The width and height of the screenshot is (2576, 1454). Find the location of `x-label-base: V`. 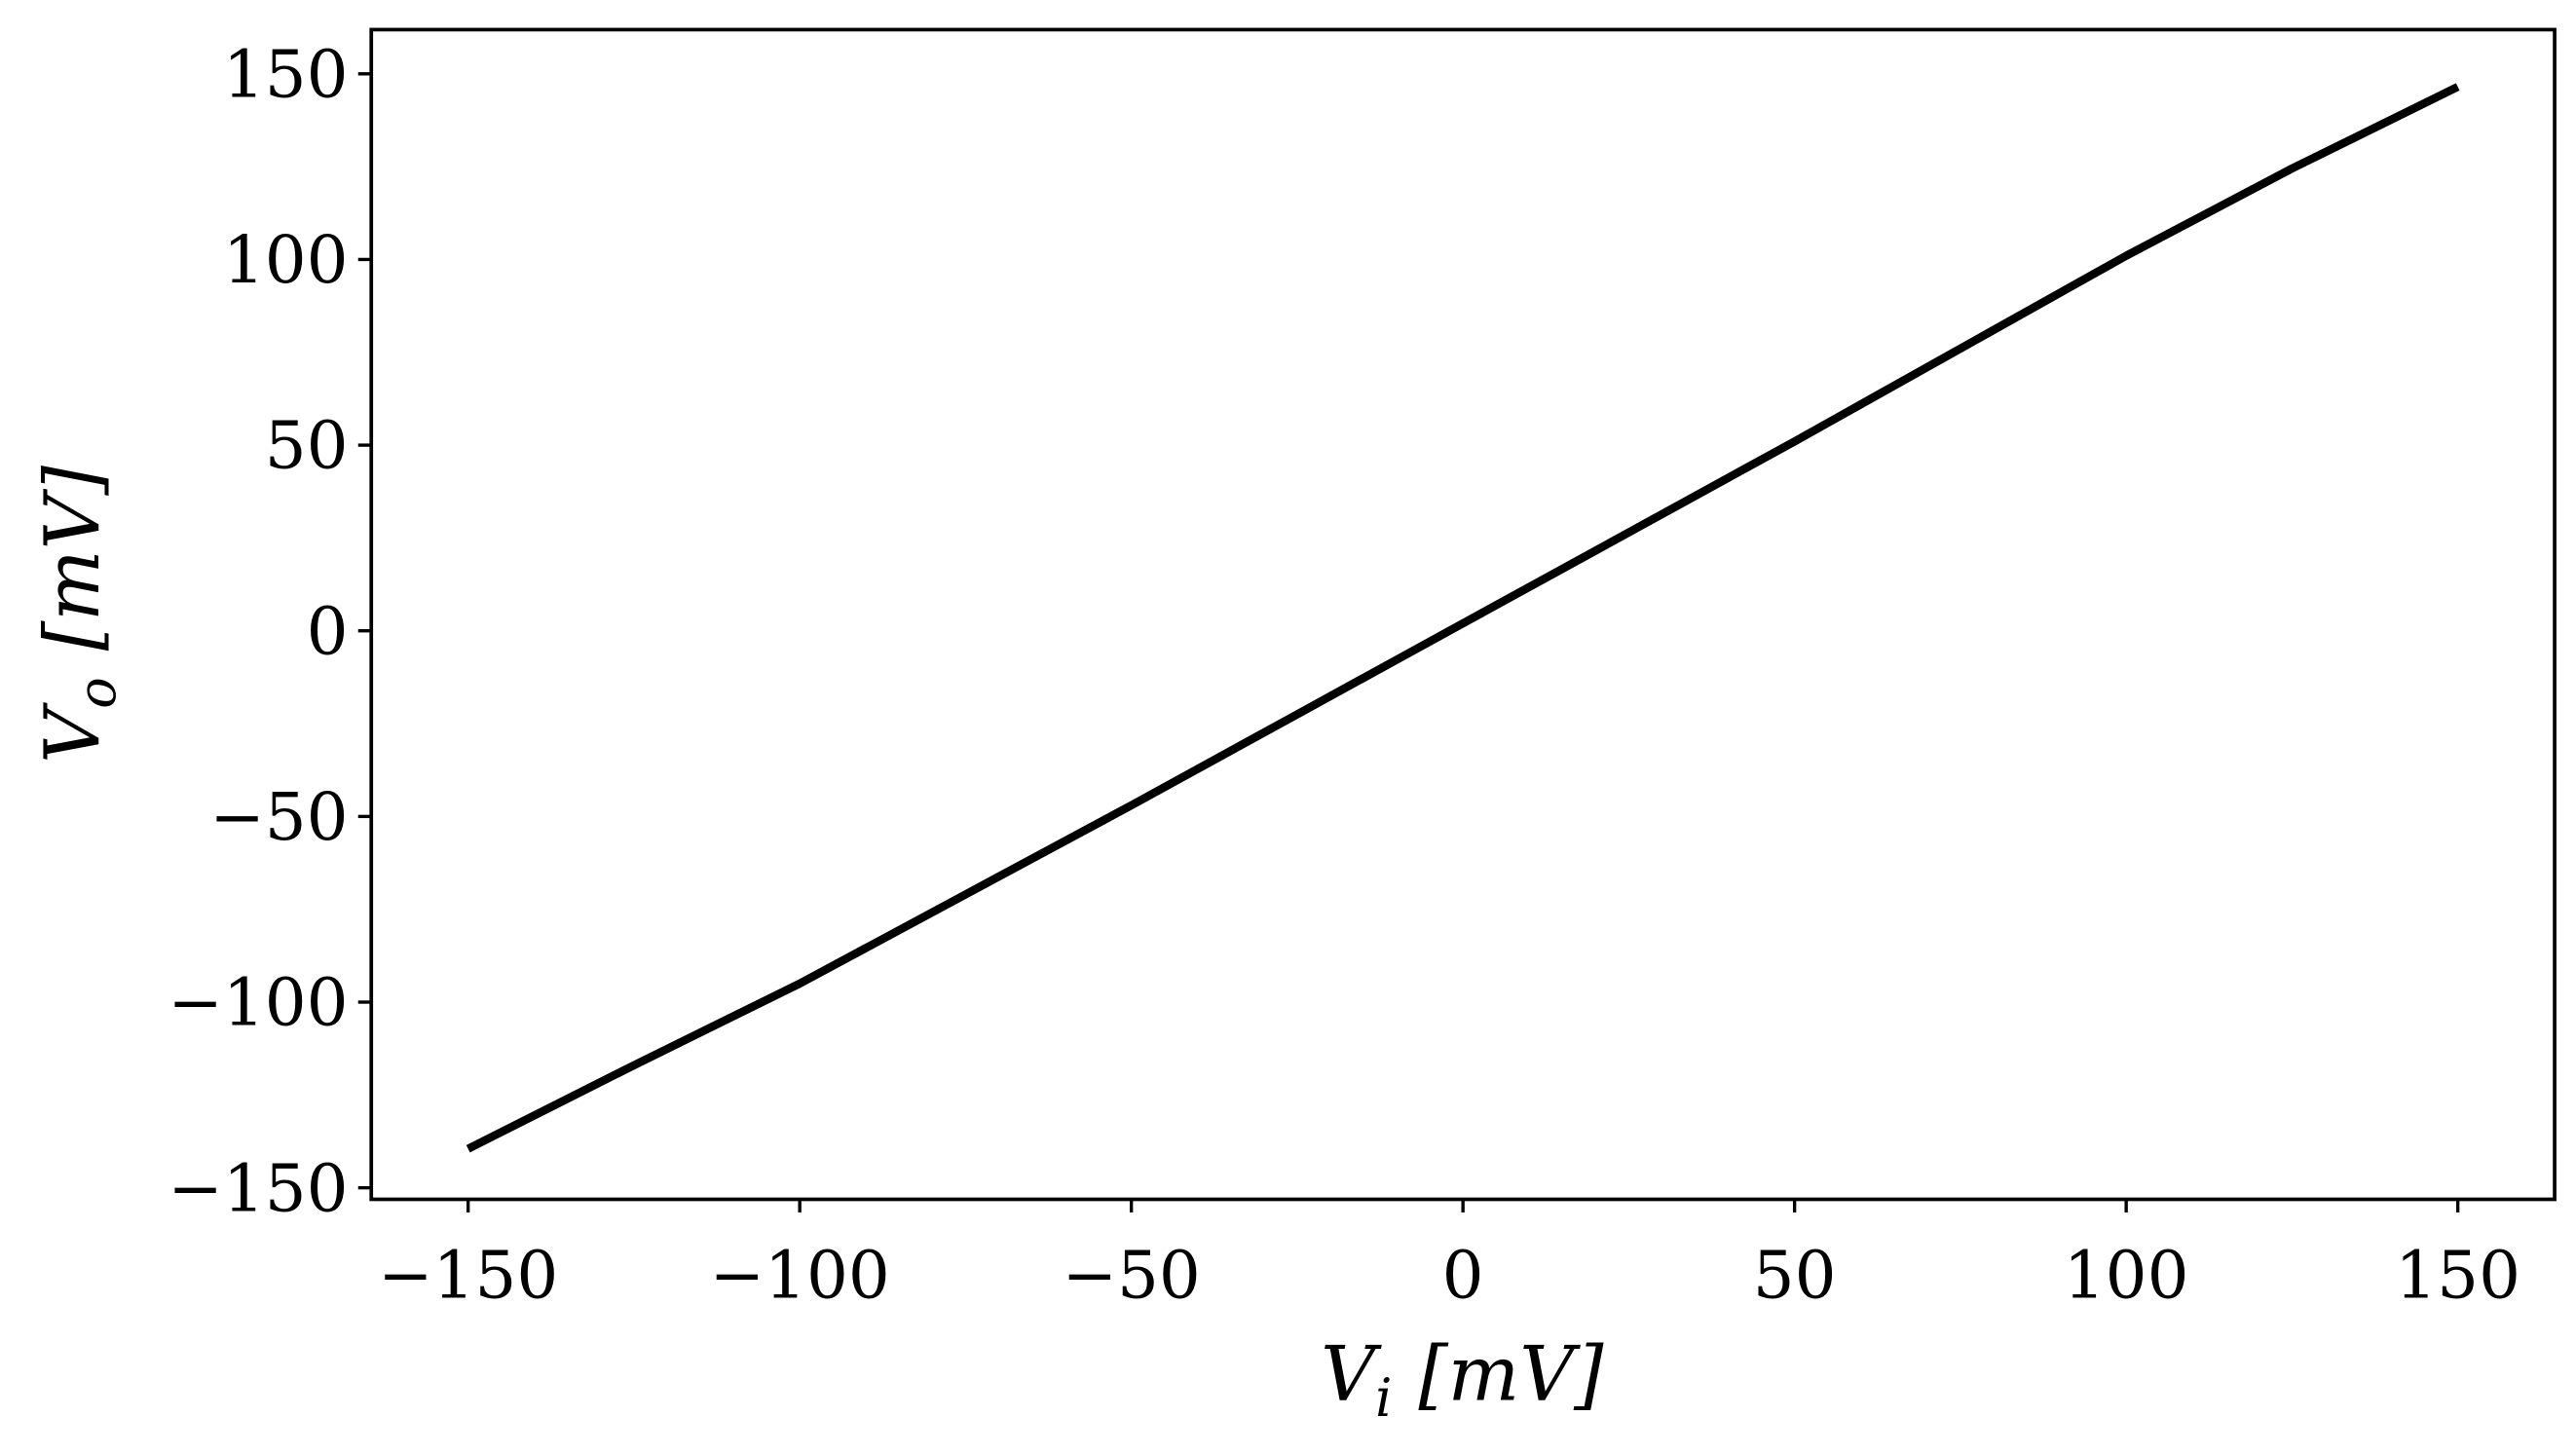

x-label-base: V is located at coordinates (1351, 1374).